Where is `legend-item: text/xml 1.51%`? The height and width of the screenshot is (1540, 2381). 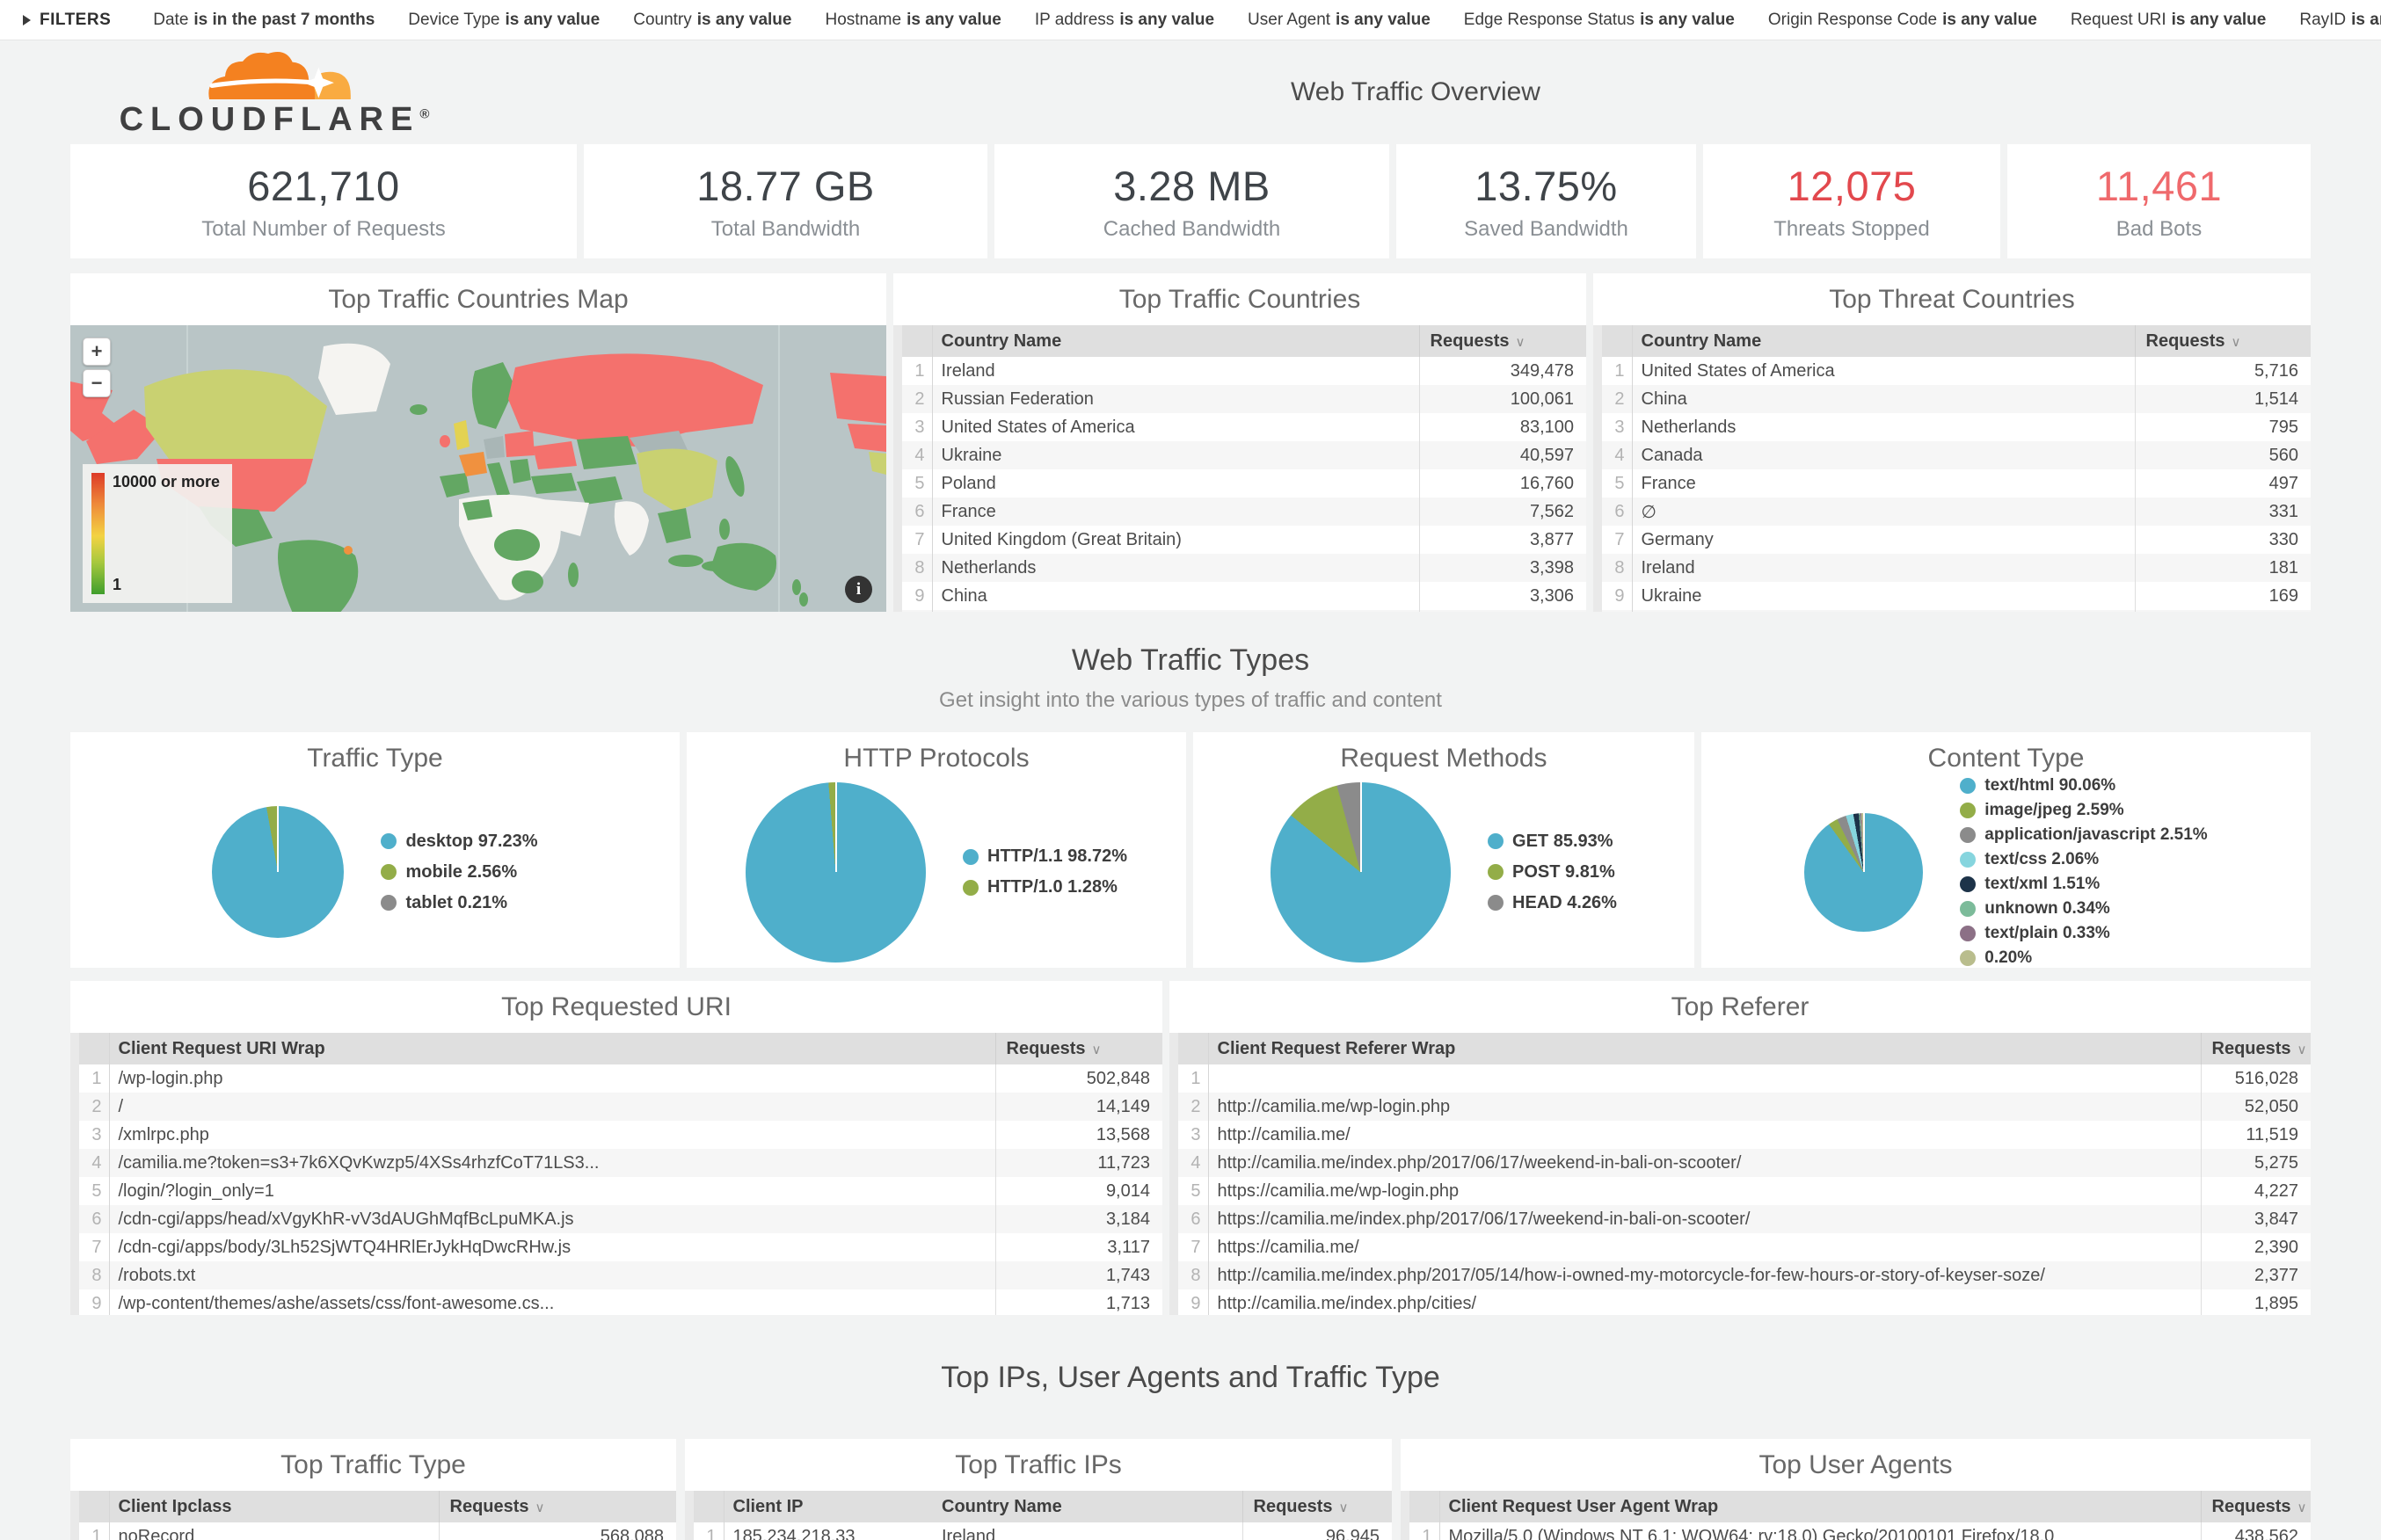
legend-item: text/xml 1.51% is located at coordinates (2083, 884).